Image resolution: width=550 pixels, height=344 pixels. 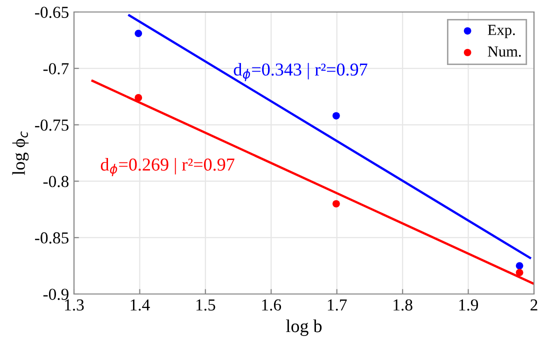 What do you see at coordinates (304, 328) in the screenshot?
I see `x-axis-title: log b` at bounding box center [304, 328].